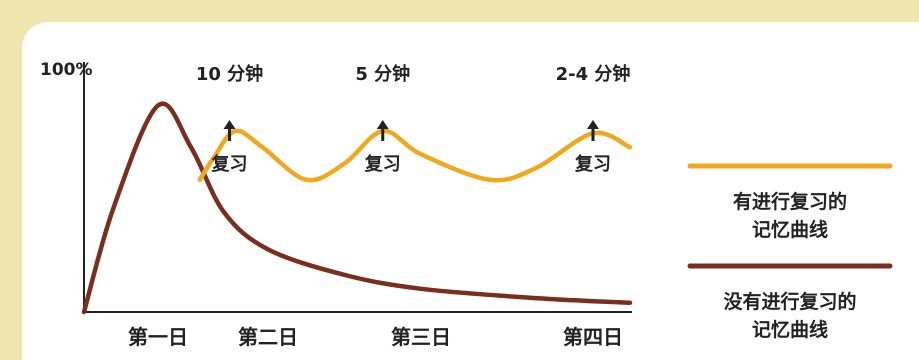 This screenshot has height=360, width=919. What do you see at coordinates (229, 74) in the screenshot?
I see `interval-label: 10 分钟` at bounding box center [229, 74].